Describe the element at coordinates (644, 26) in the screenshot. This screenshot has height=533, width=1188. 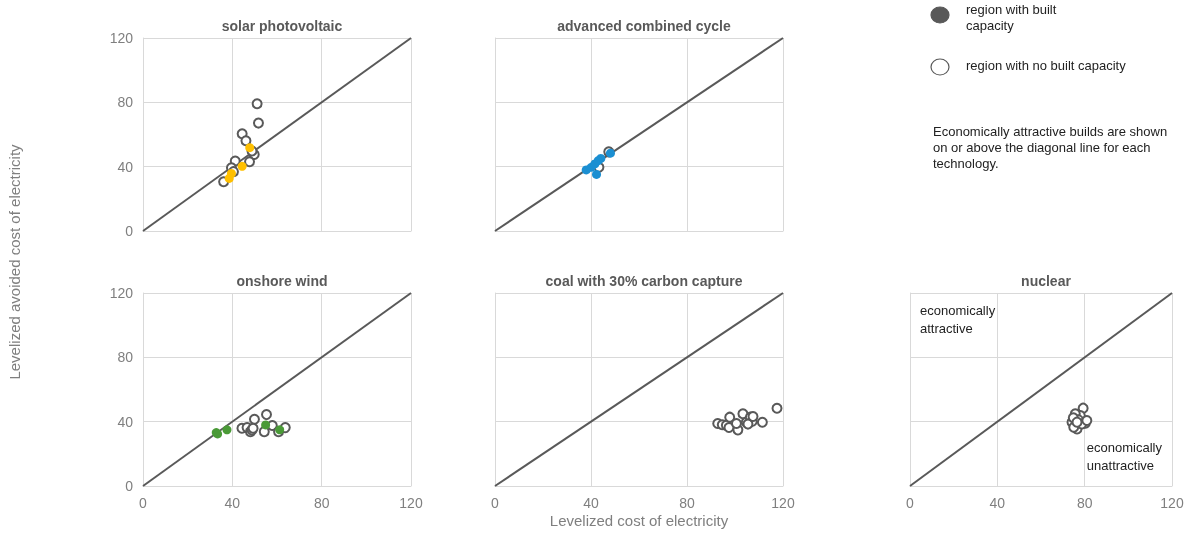
I see `chart-title: advanced combined cycle` at that location.